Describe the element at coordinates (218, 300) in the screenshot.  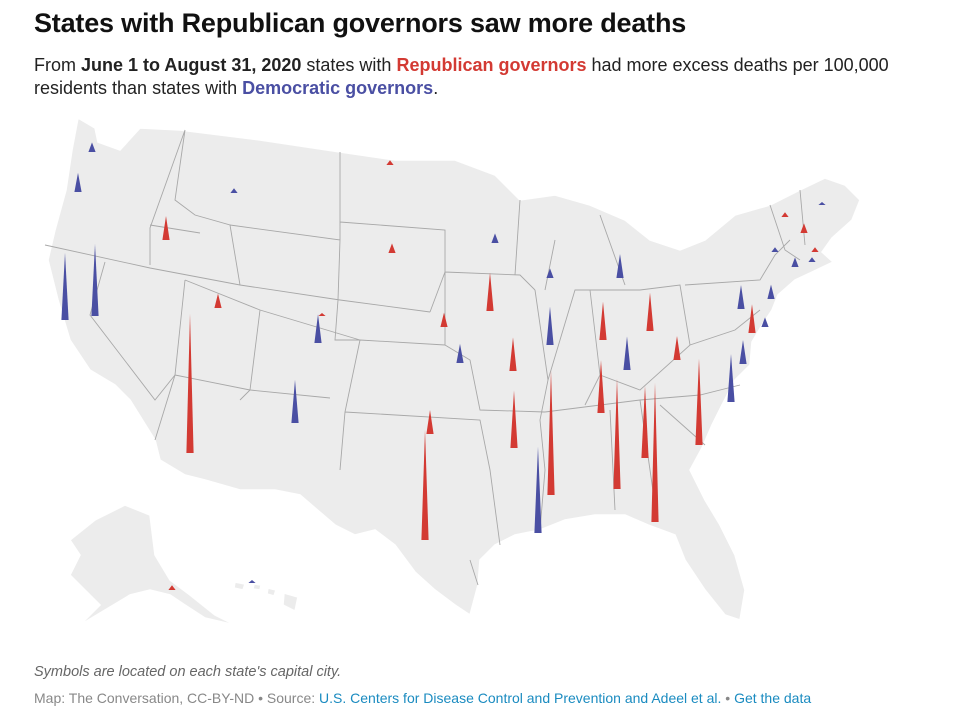
I see `spike-ut` at that location.